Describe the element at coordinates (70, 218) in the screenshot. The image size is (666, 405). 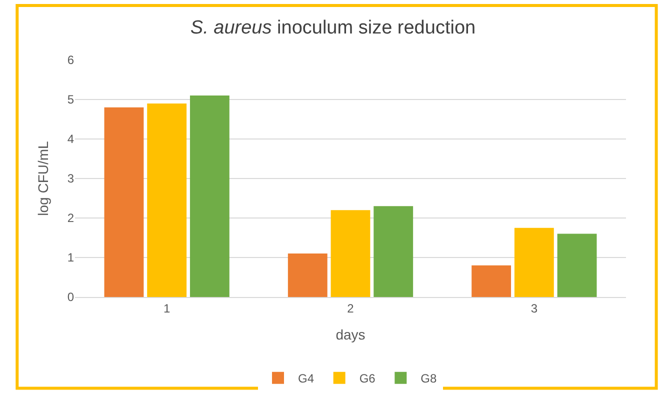
I see `y-tick-label: 2` at that location.